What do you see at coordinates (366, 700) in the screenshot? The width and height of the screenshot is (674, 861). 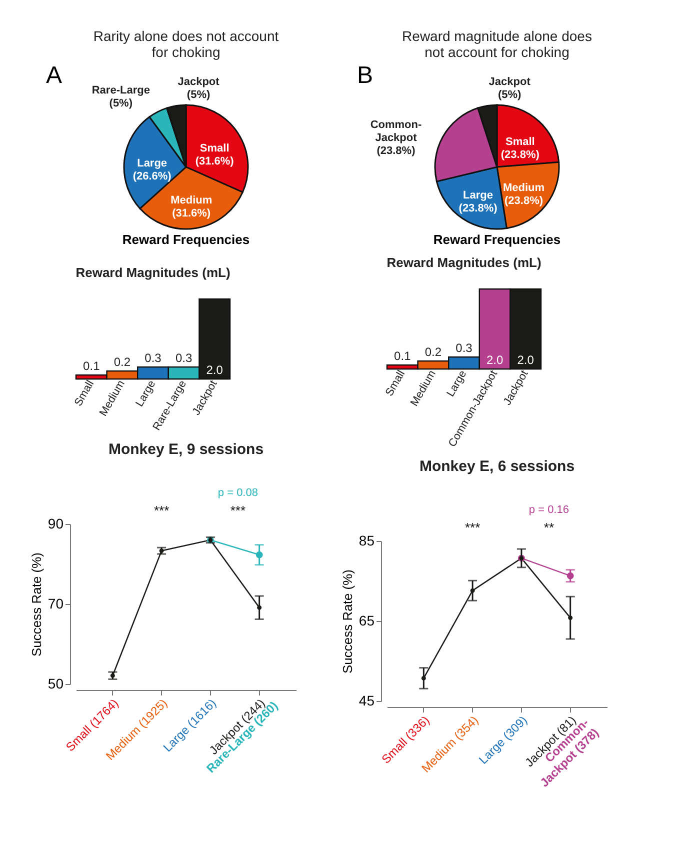 I see `y-tick-label: 45` at bounding box center [366, 700].